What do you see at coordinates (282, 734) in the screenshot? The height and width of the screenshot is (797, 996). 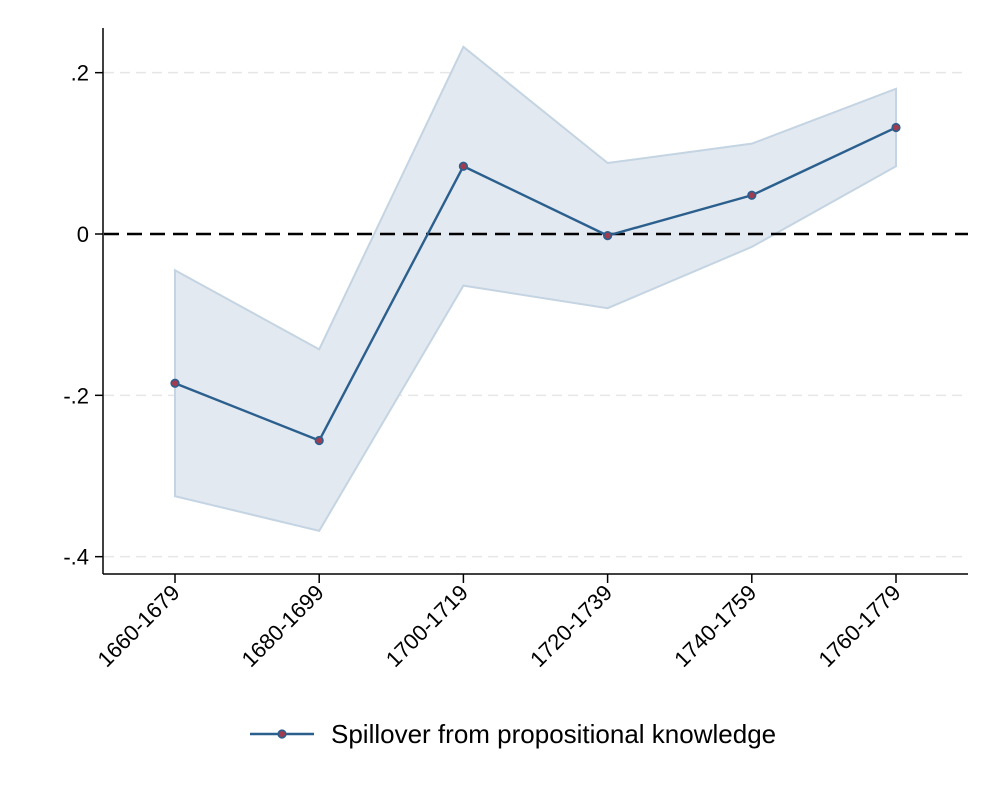 I see `legend-marker-swatch` at bounding box center [282, 734].